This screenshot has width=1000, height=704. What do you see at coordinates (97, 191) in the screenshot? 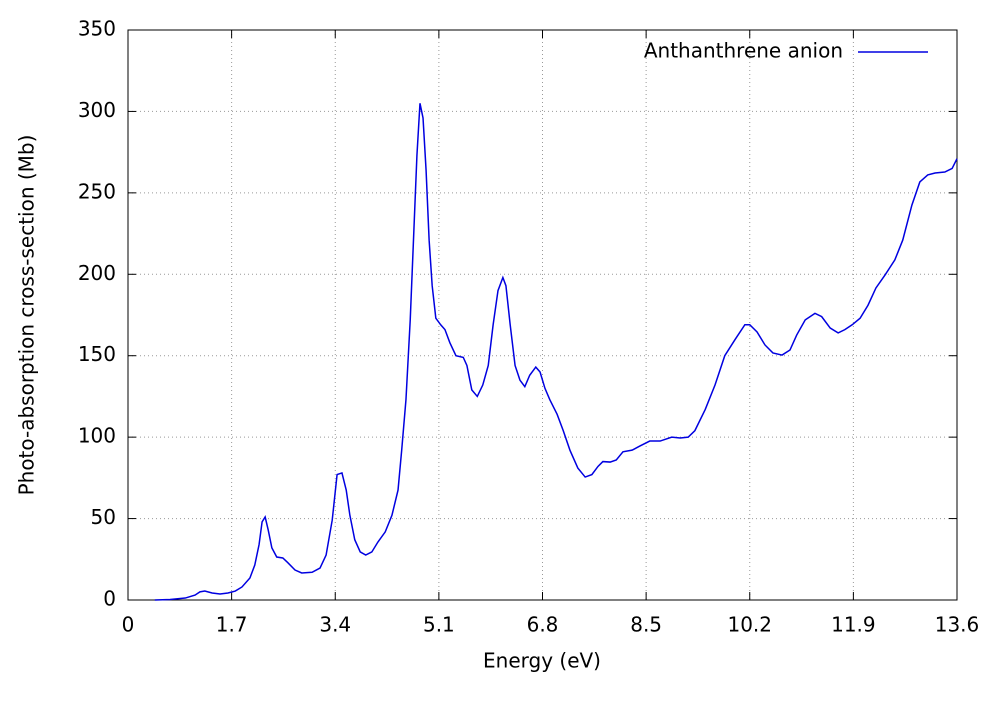
I see `y-tick-label: 250` at bounding box center [97, 191].